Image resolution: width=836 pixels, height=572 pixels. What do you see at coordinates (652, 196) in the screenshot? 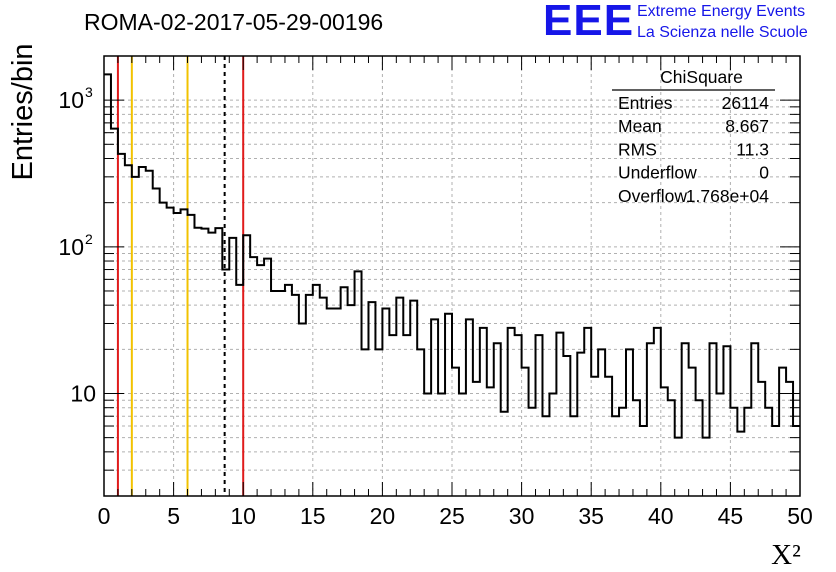
I see `stats-label: Overflow` at bounding box center [652, 196].